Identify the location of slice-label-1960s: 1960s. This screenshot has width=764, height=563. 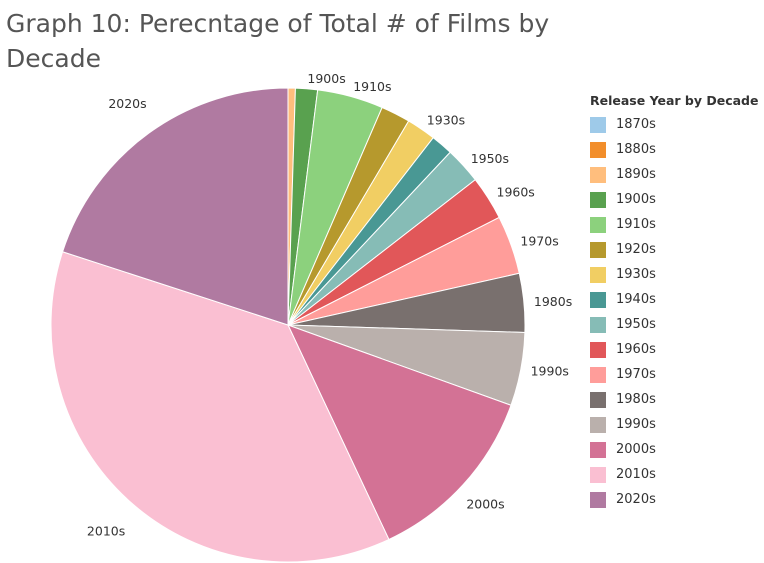
(516, 192).